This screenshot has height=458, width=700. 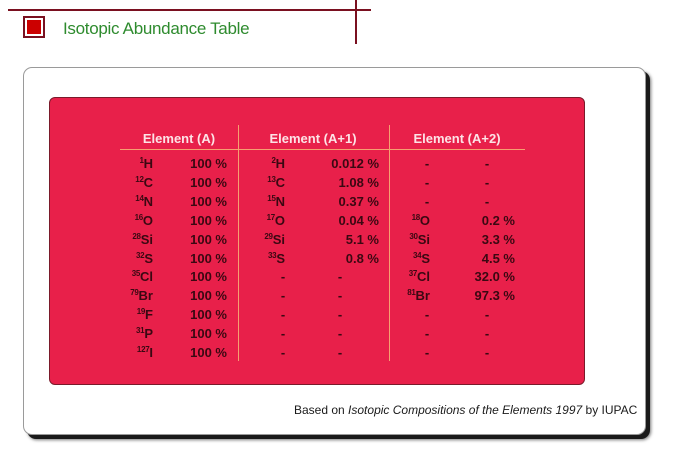 What do you see at coordinates (362, 258) in the screenshot?
I see `abundance-a1: 0.8 %` at bounding box center [362, 258].